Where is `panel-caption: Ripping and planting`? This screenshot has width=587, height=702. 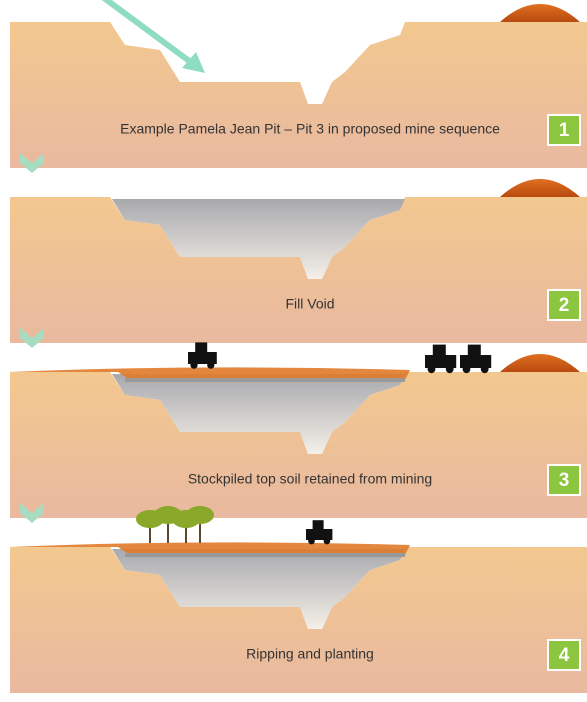 panel-caption: Ripping and planting is located at coordinates (310, 654).